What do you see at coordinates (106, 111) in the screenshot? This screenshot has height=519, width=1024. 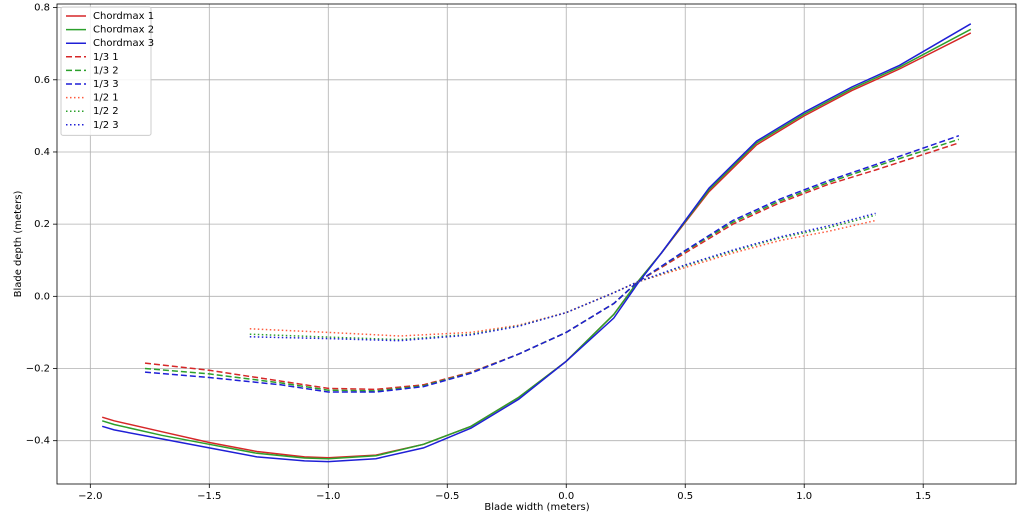 I see `legend-label: 1/2 2` at bounding box center [106, 111].